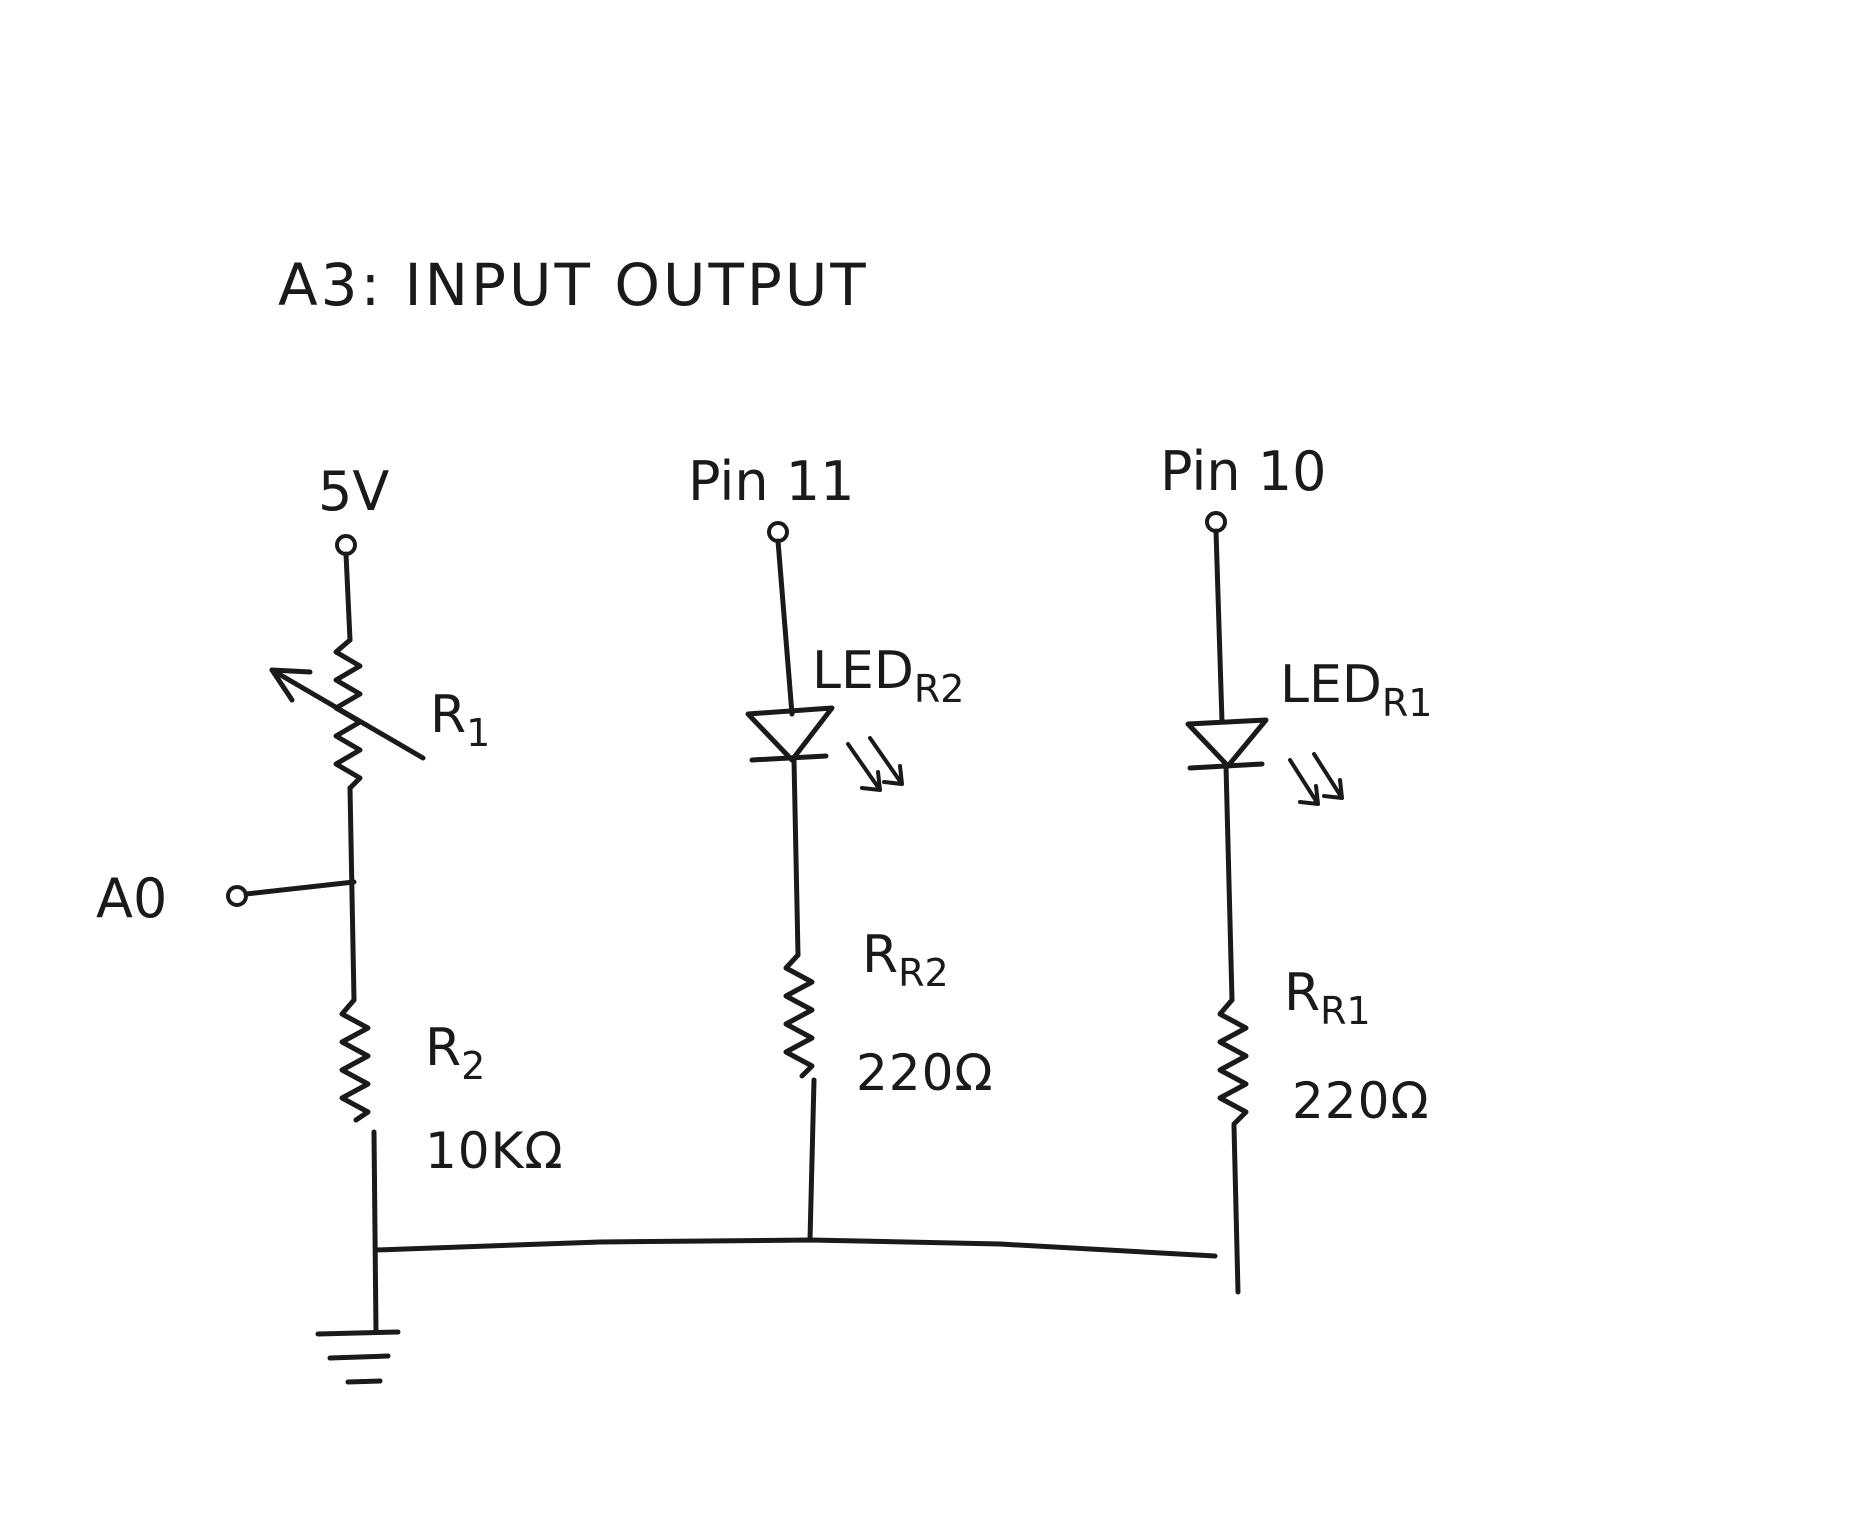 This screenshot has height=1540, width=1856. Describe the element at coordinates (771, 481) in the screenshot. I see `pin11-label: Pin 11` at that location.